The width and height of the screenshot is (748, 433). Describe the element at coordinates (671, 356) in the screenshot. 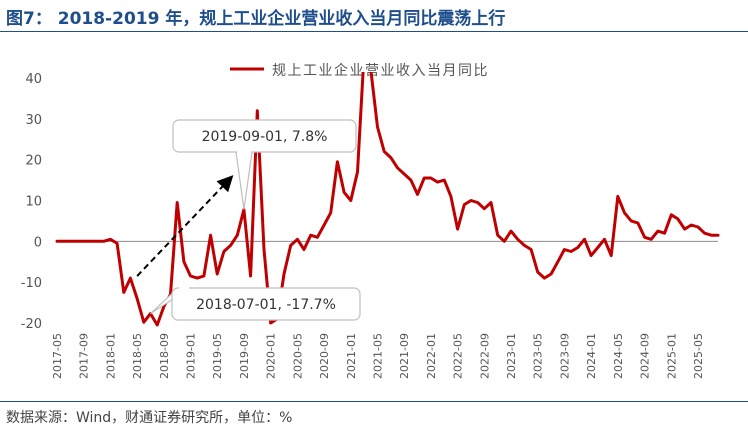

I see `x-tick-label: 2025-01` at that location.